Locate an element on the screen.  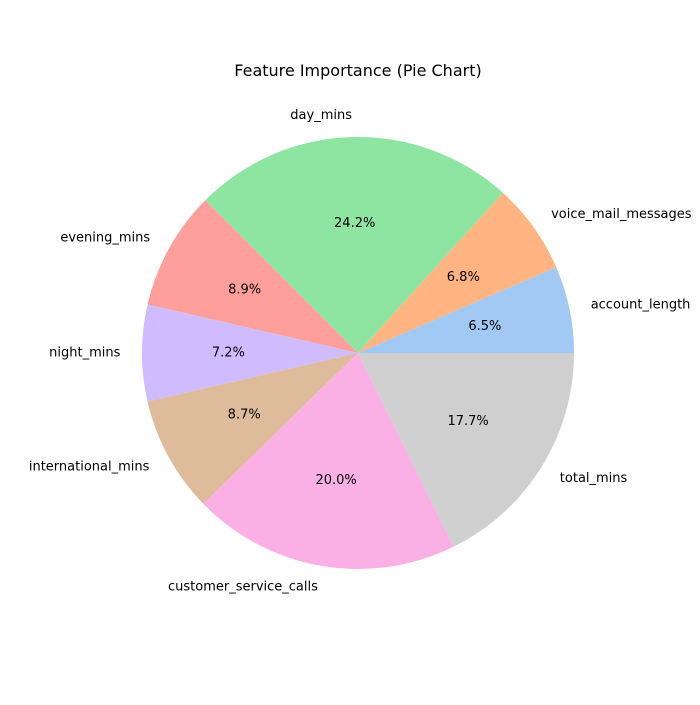
pie-slice-evening-mins is located at coordinates (252, 276).